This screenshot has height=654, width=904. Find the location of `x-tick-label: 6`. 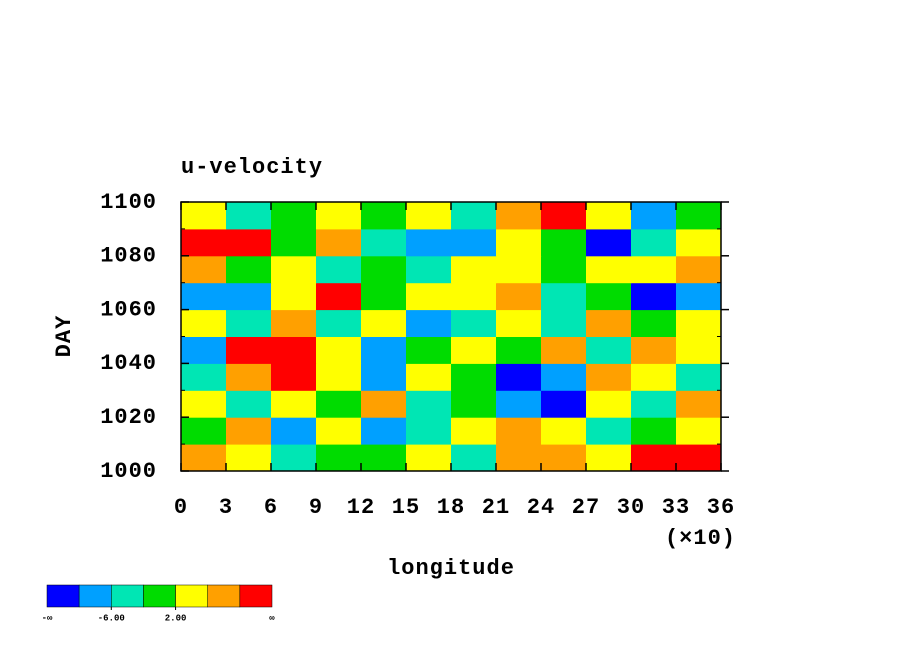

x-tick-label: 6 is located at coordinates (271, 507).